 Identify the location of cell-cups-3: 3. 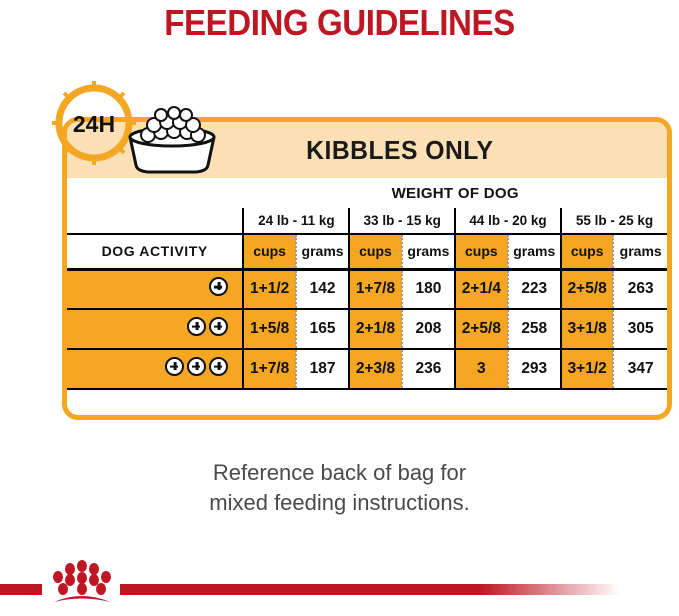
(481, 369).